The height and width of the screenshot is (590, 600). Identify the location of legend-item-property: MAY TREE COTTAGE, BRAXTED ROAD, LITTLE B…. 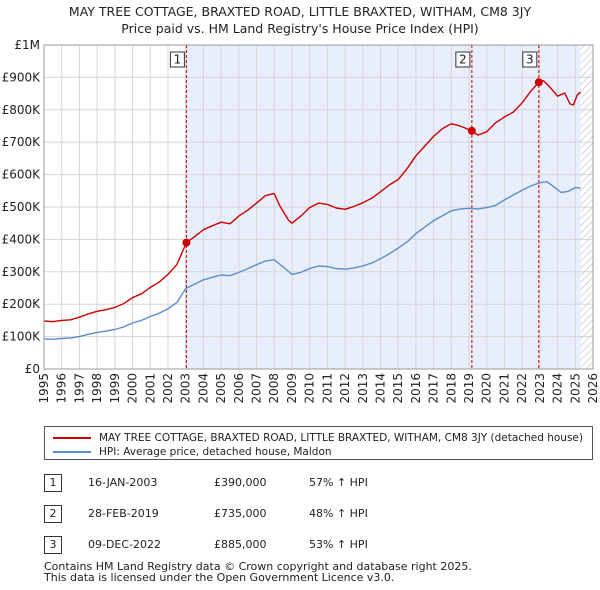
(318, 438).